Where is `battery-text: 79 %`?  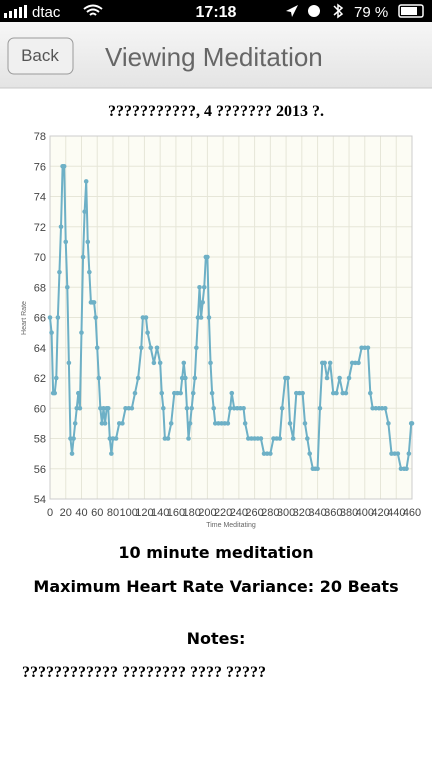 battery-text: 79 % is located at coordinates (371, 12).